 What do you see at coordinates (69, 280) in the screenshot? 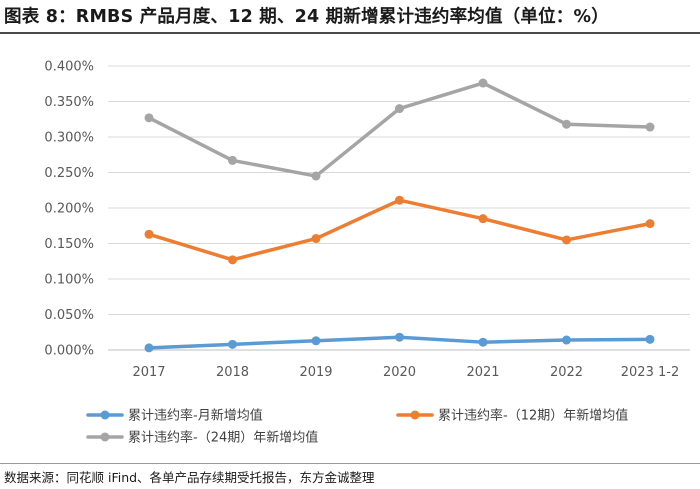
I see `y-tick-label: 0.100%` at bounding box center [69, 280].